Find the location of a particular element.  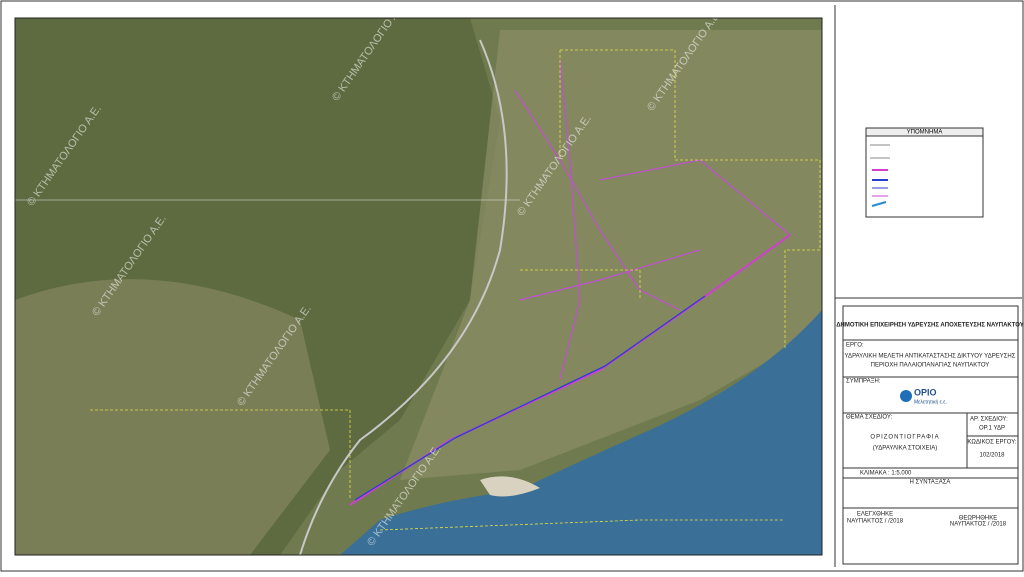

label: ΘΕΩΡΗΘΗΚΕ is located at coordinates (978, 519).